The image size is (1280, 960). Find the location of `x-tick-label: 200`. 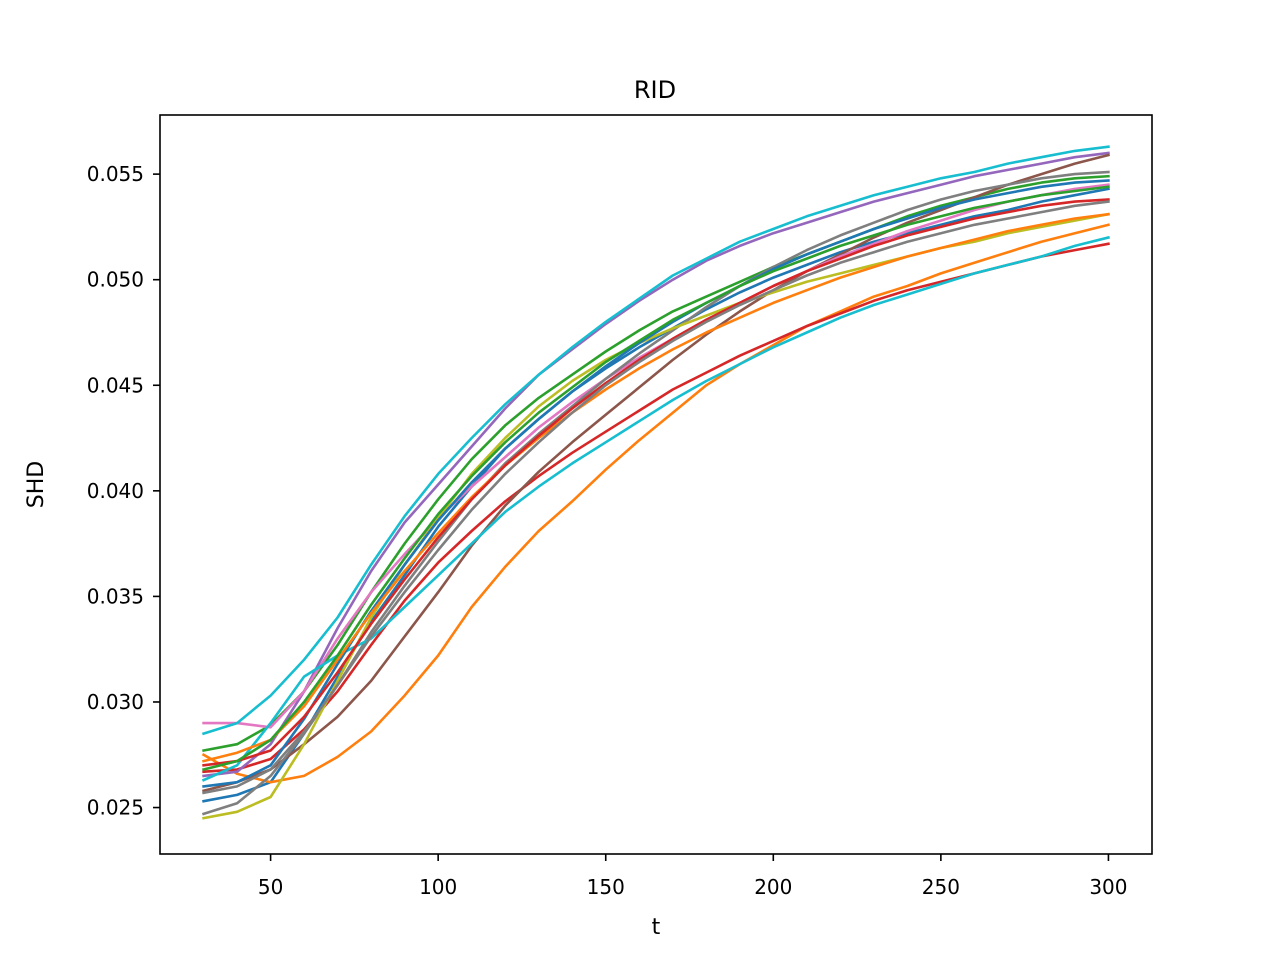

x-tick-label: 200 is located at coordinates (773, 887).